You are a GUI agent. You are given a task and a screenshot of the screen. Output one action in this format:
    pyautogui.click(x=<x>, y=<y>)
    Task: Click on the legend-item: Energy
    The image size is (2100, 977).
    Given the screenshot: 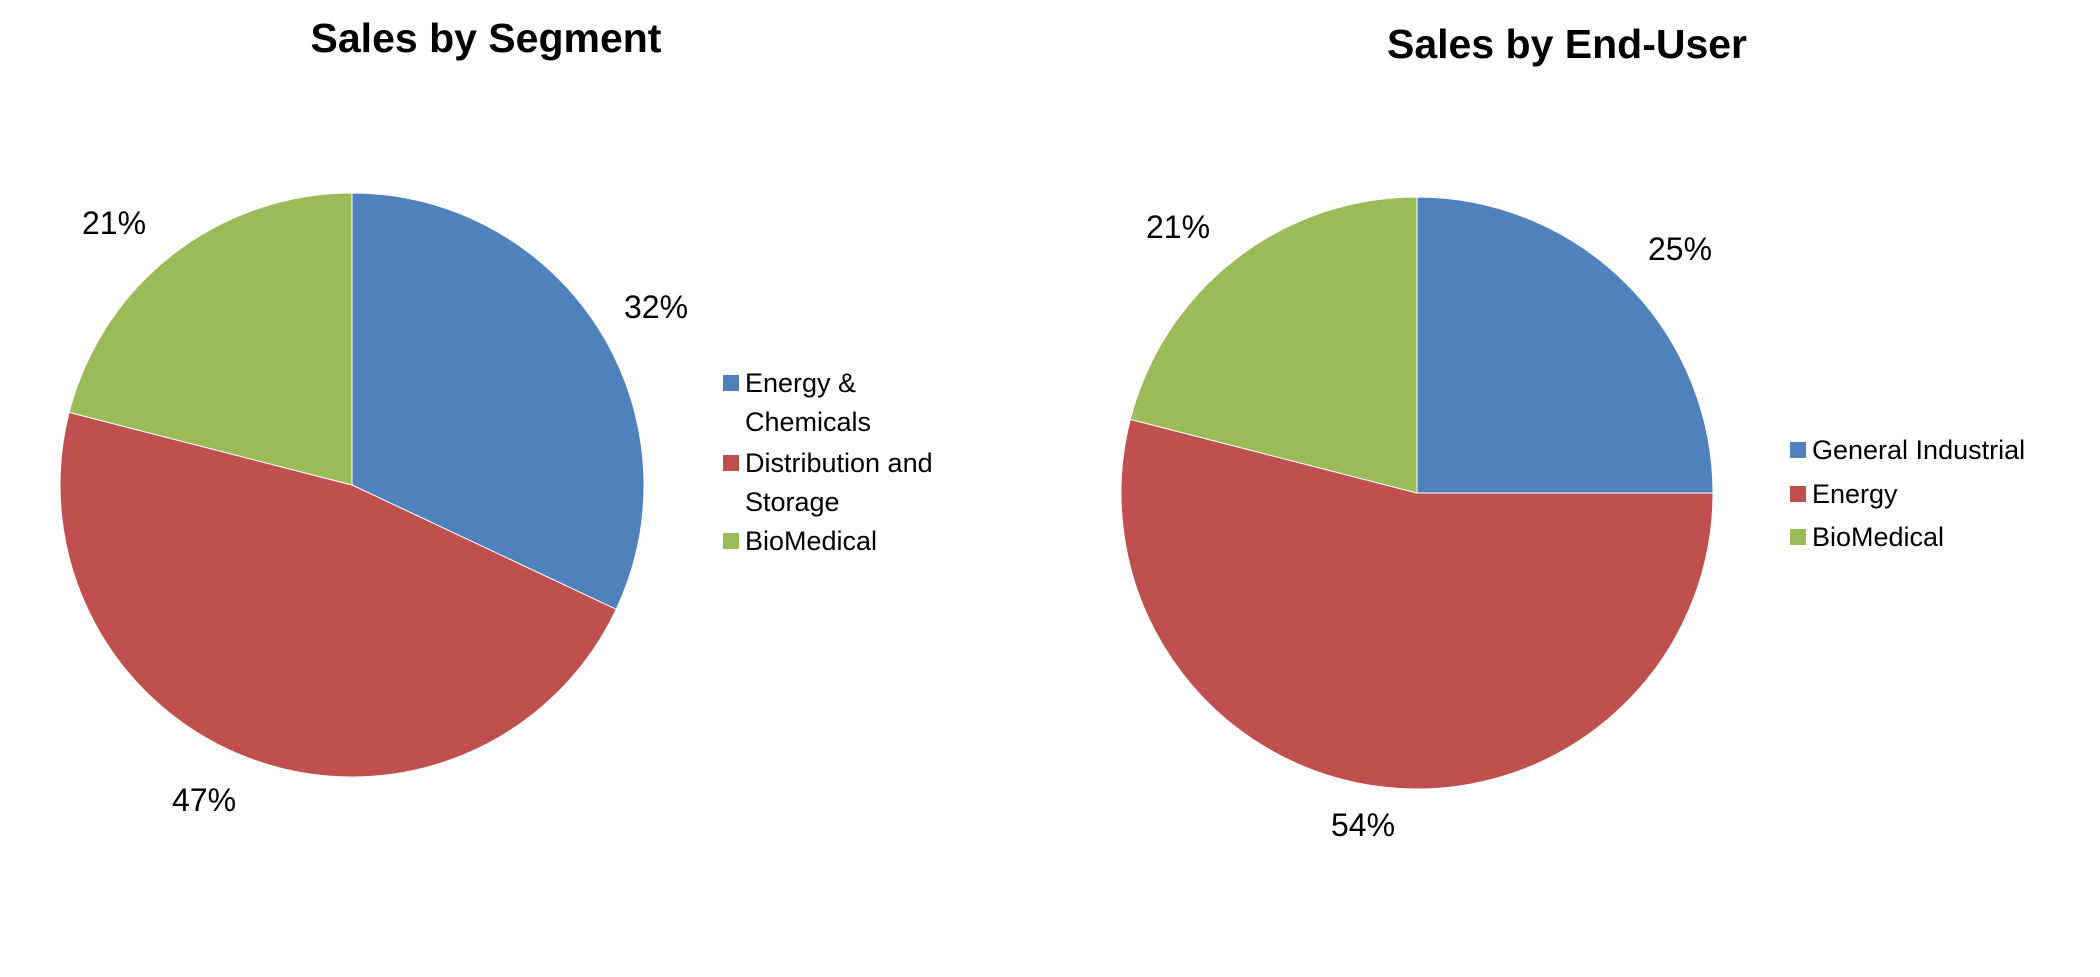 What is the action you would take?
    pyautogui.click(x=1844, y=494)
    